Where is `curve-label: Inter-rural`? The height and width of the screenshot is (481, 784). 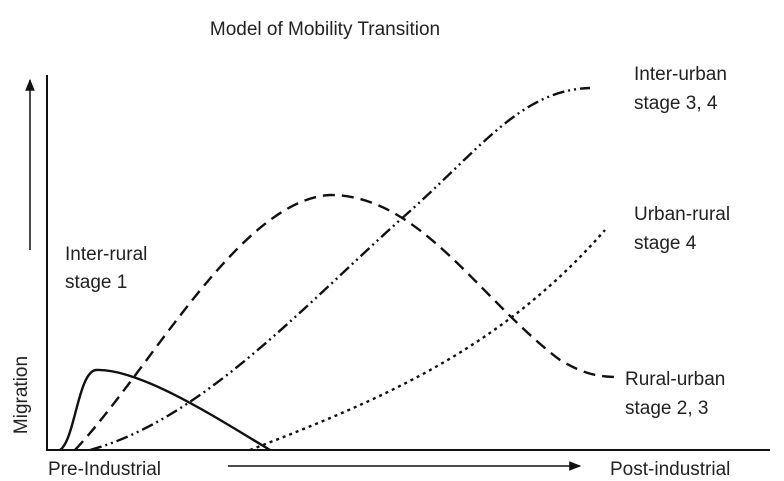 curve-label: Inter-rural is located at coordinates (106, 254).